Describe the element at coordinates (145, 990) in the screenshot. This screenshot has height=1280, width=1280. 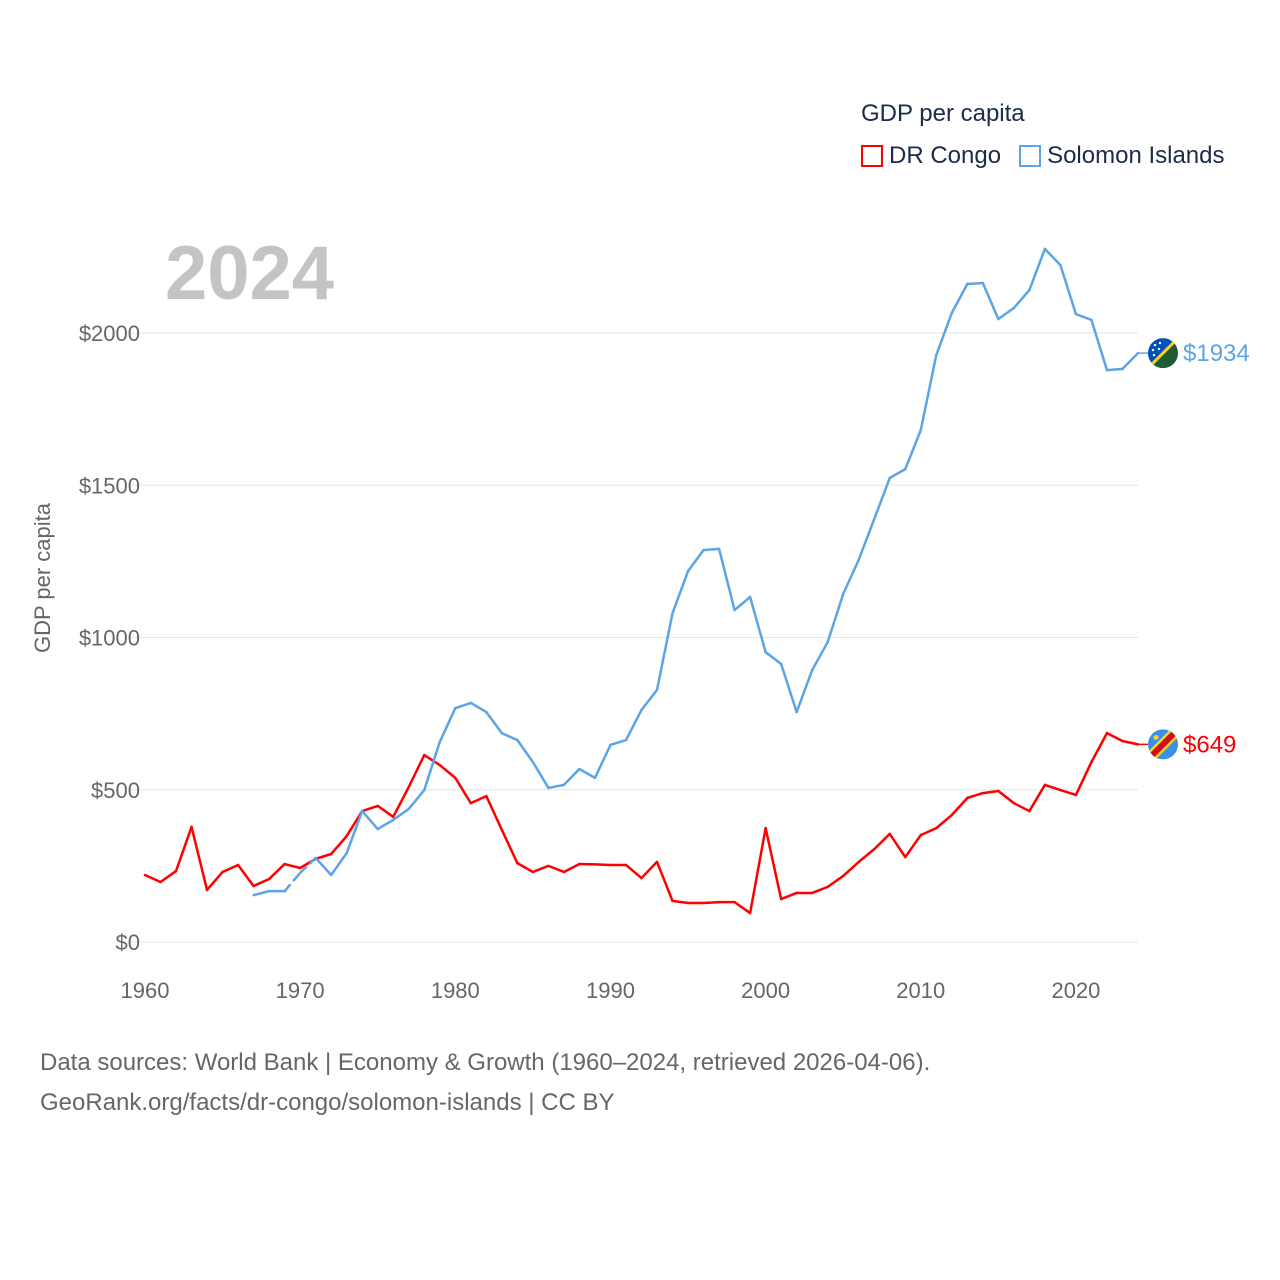
I see `x-tick-label: 1960` at that location.